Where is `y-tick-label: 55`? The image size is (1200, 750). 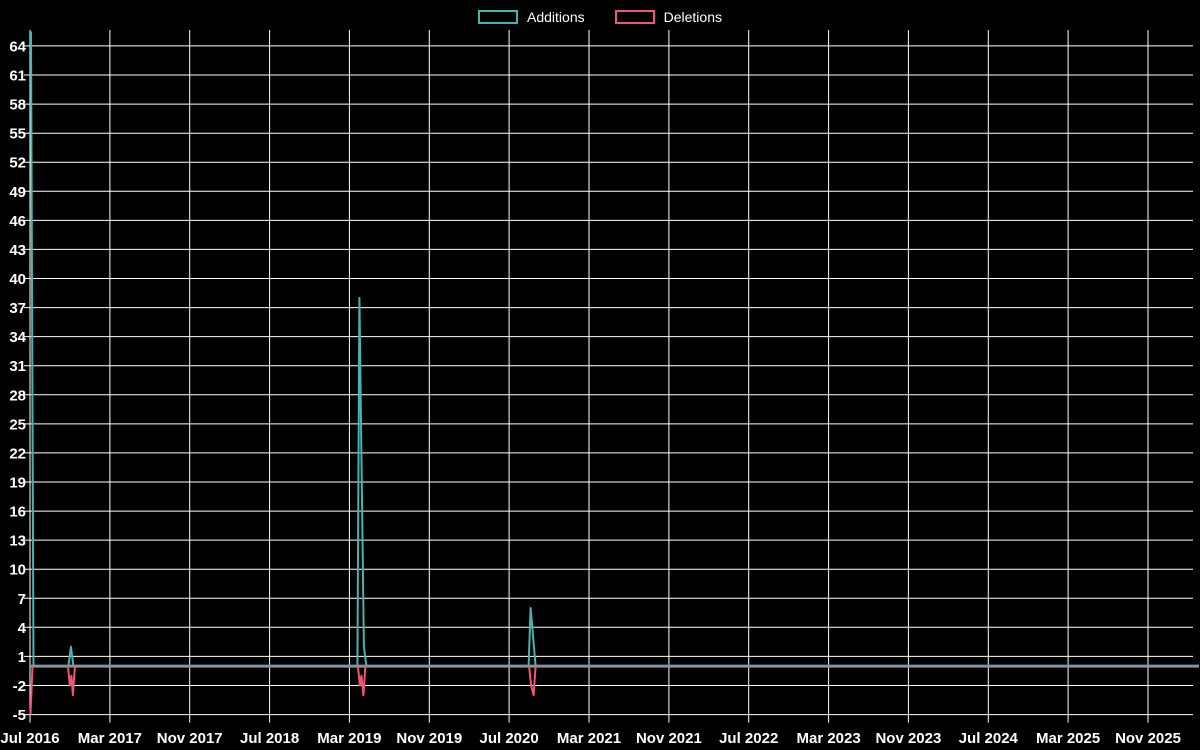
y-tick-label: 55 is located at coordinates (17, 134).